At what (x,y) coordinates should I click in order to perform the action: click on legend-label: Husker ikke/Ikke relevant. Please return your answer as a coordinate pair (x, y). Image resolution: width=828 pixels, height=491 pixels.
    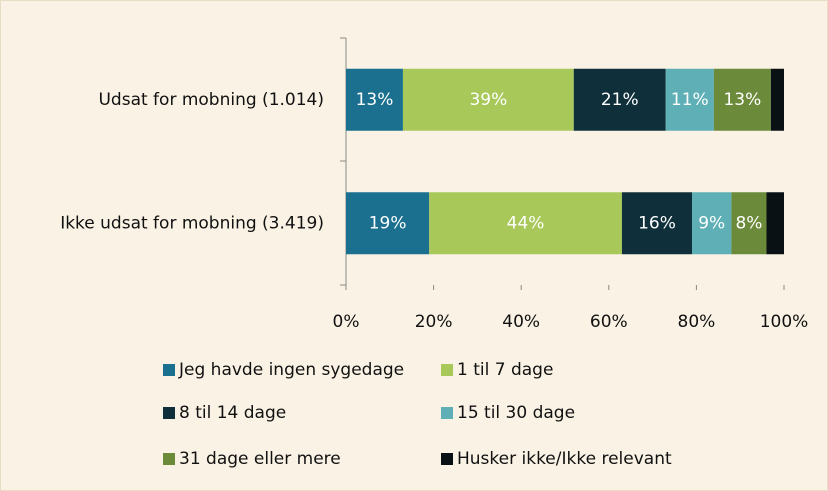
    Looking at the image, I should click on (564, 459).